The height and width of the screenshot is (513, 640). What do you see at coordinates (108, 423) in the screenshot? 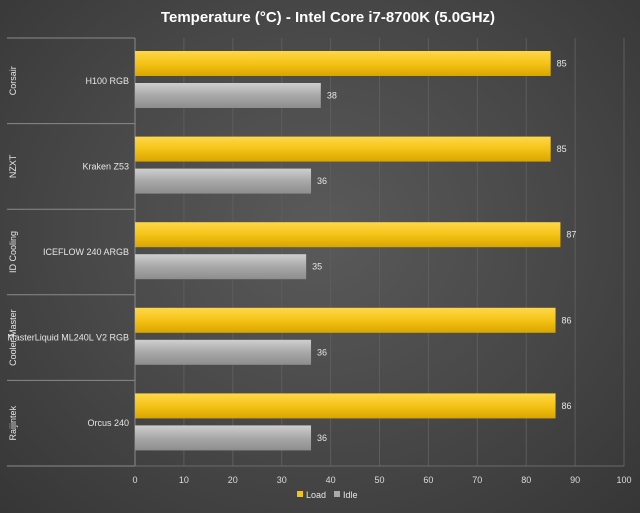
I see `group-product-label: Orcus 240` at bounding box center [108, 423].